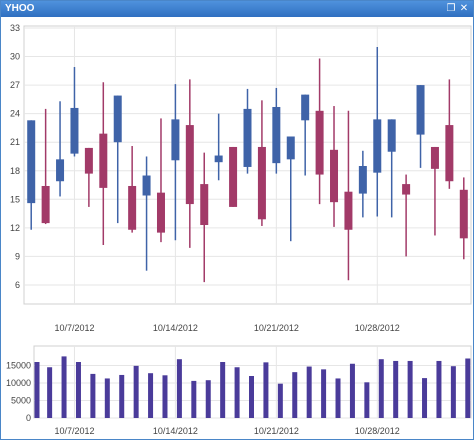  What do you see at coordinates (15, 114) in the screenshot?
I see `y-tick-label: 24` at bounding box center [15, 114].